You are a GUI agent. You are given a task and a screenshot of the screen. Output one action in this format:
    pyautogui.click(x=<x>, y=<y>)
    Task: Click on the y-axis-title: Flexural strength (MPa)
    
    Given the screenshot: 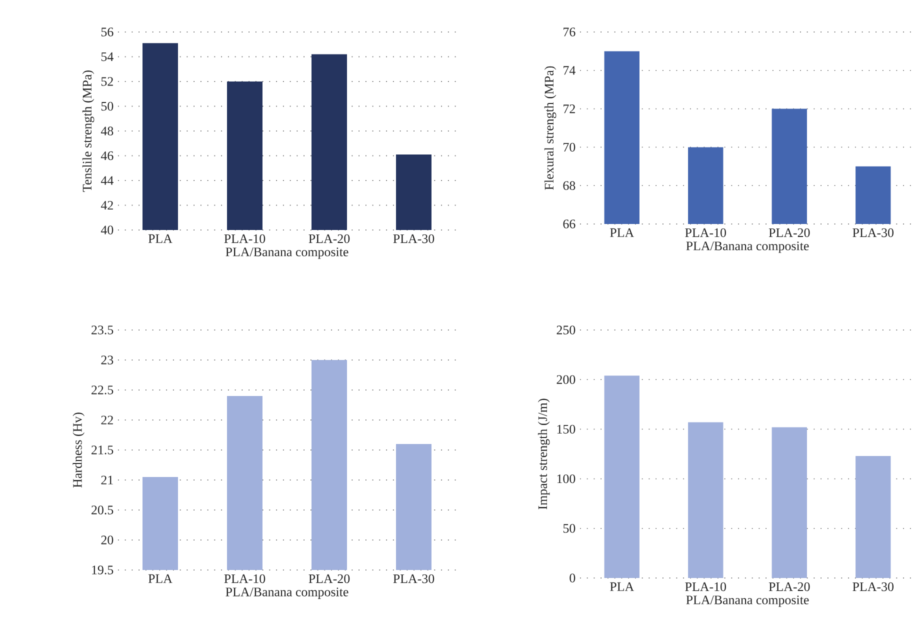 What is the action you would take?
    pyautogui.click(x=550, y=128)
    